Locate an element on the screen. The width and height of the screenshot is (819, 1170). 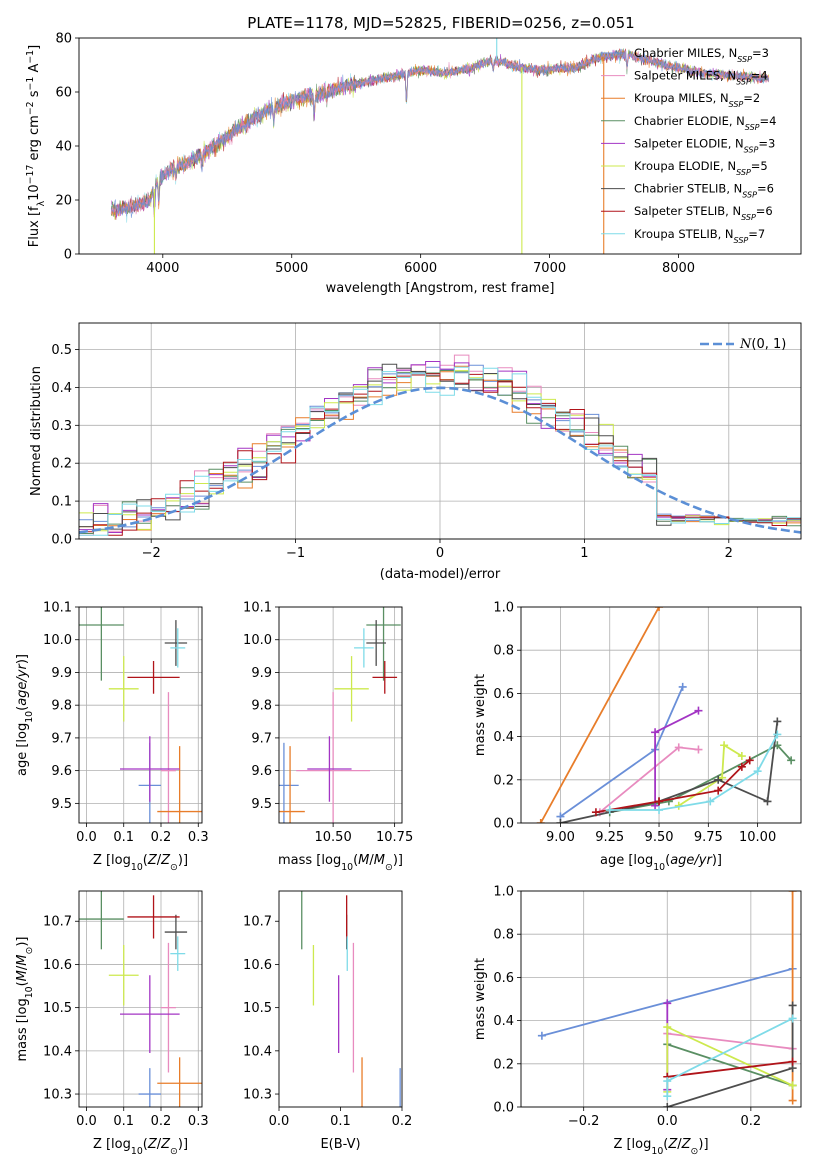
label-part: M is located at coordinates (22, 960).